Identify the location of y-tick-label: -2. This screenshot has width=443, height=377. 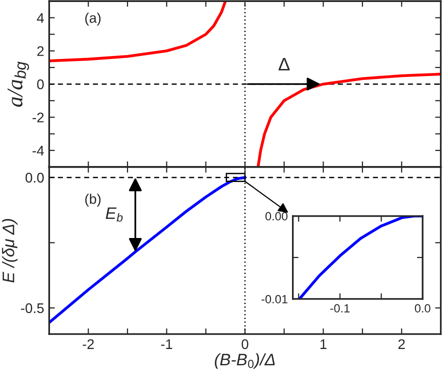
(38, 117).